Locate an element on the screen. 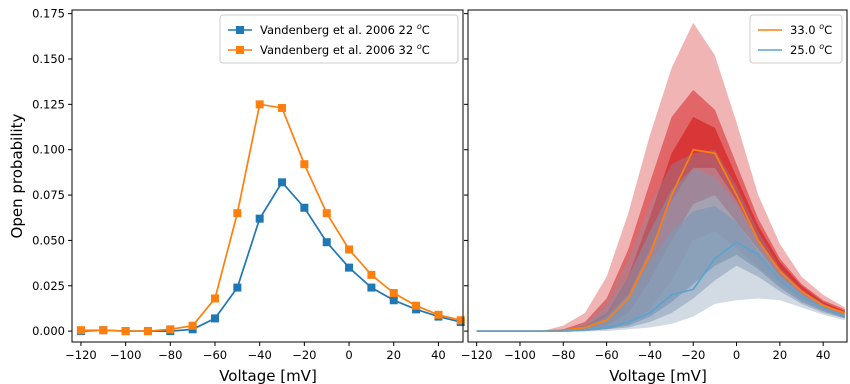 The height and width of the screenshot is (384, 850). left-y-ticks: 0.000 0.025 0.050 0.075 0.100 0.125 0.150 0.175 is located at coordinates (52, 172).